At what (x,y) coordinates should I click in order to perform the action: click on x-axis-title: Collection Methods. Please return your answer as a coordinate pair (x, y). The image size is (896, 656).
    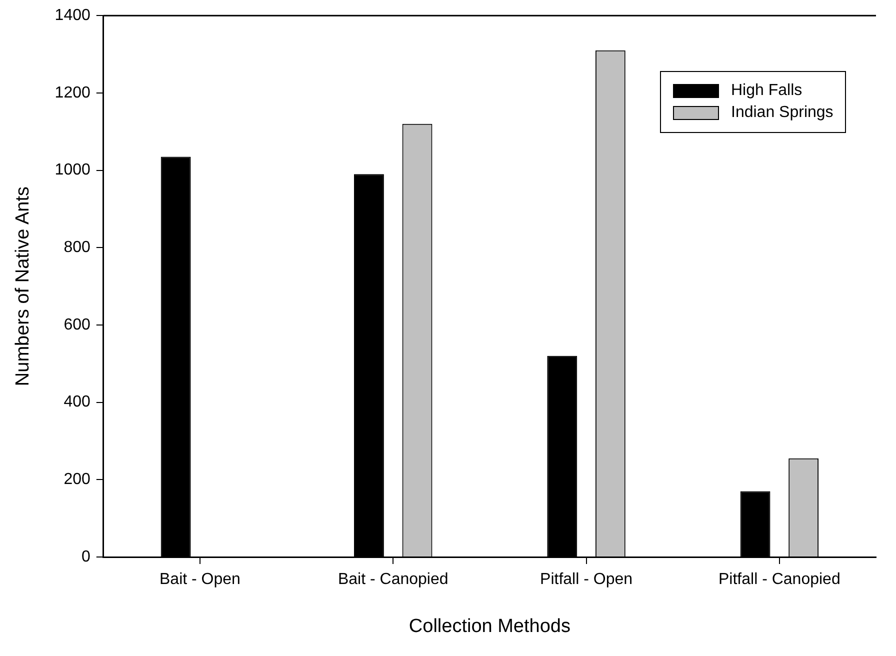
    Looking at the image, I should click on (489, 626).